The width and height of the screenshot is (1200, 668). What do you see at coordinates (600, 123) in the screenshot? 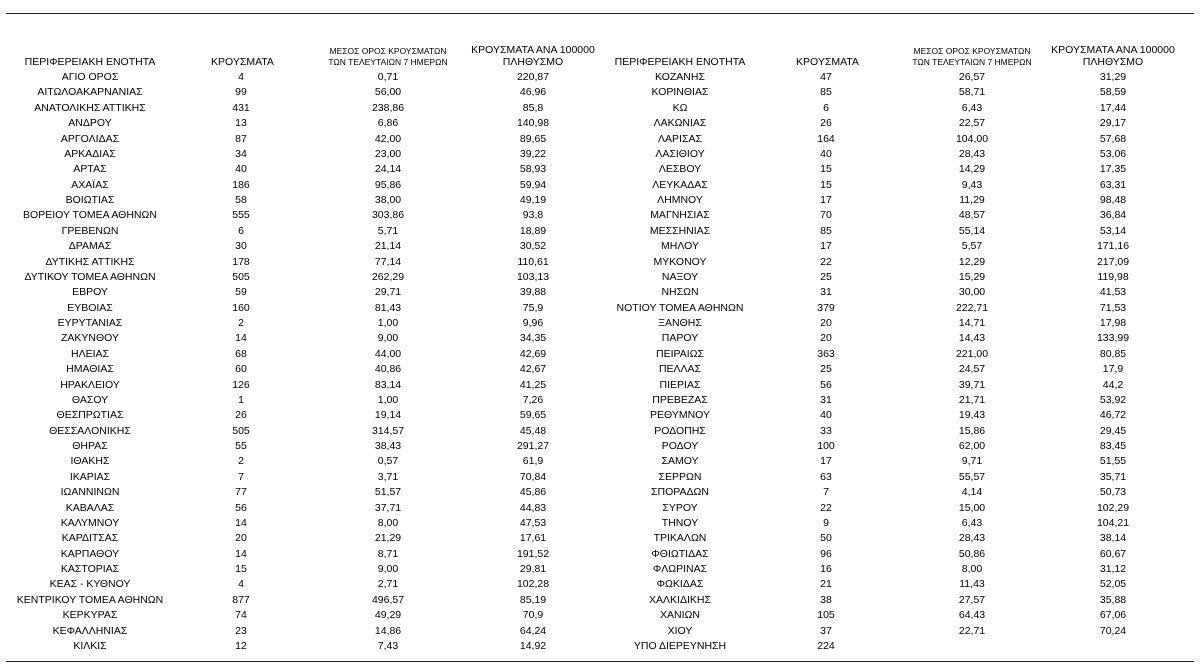
I see `table-row: ΑΝΔΡΟΥ 13 6,86 140,98 ΛΑΚΩΝΙΑΣ 26 22,57 29,17` at bounding box center [600, 123].